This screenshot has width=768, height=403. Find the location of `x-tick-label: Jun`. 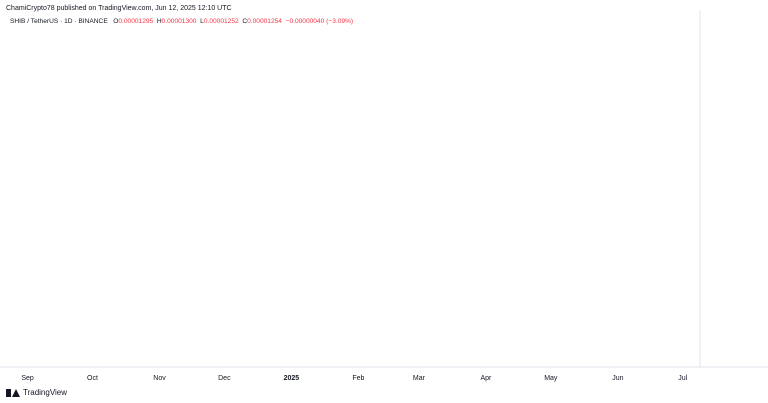

x-tick-label: Jun is located at coordinates (617, 378).